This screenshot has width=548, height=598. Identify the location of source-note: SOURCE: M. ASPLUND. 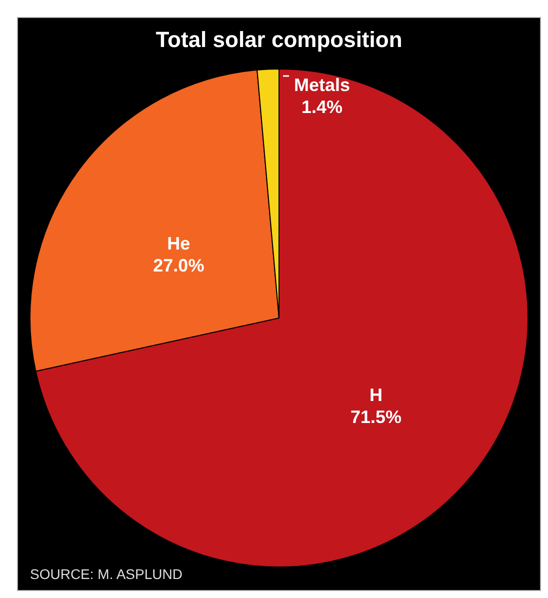
(106, 574).